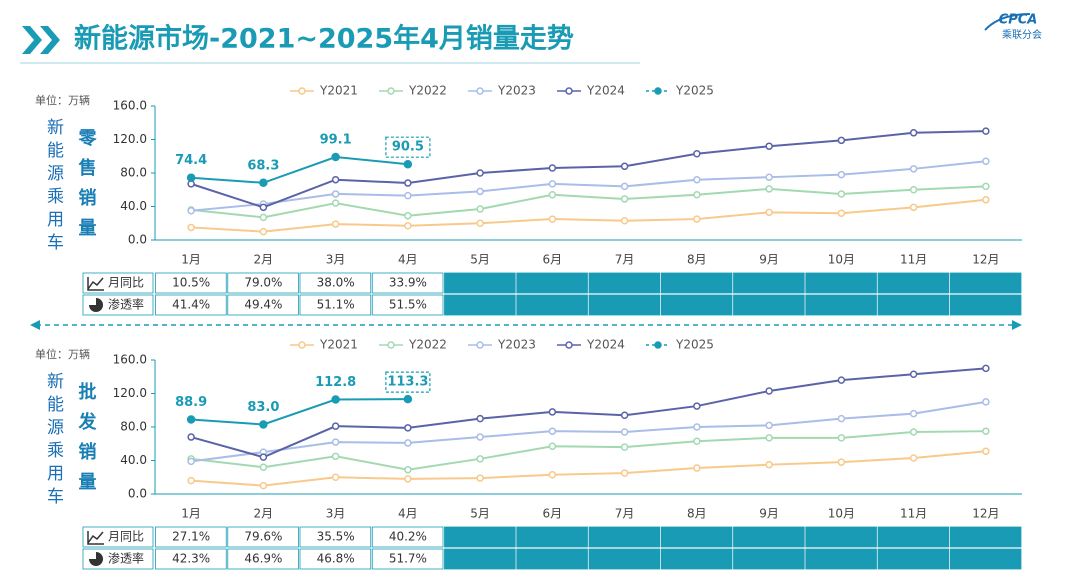  Describe the element at coordinates (336, 559) in the screenshot. I see `table-value: 46.8%` at that location.